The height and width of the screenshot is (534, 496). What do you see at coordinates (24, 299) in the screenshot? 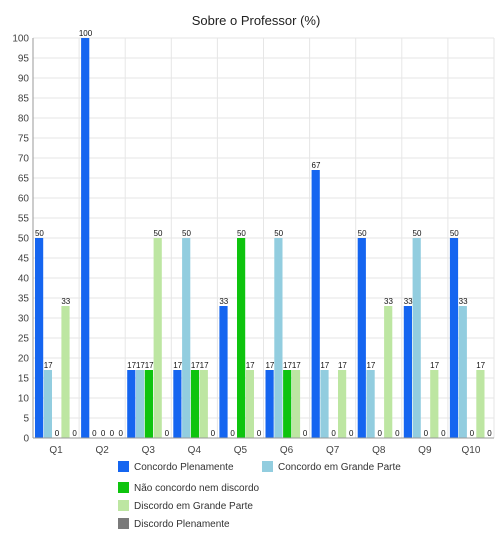
I see `y-tick-label: 35` at bounding box center [24, 299].